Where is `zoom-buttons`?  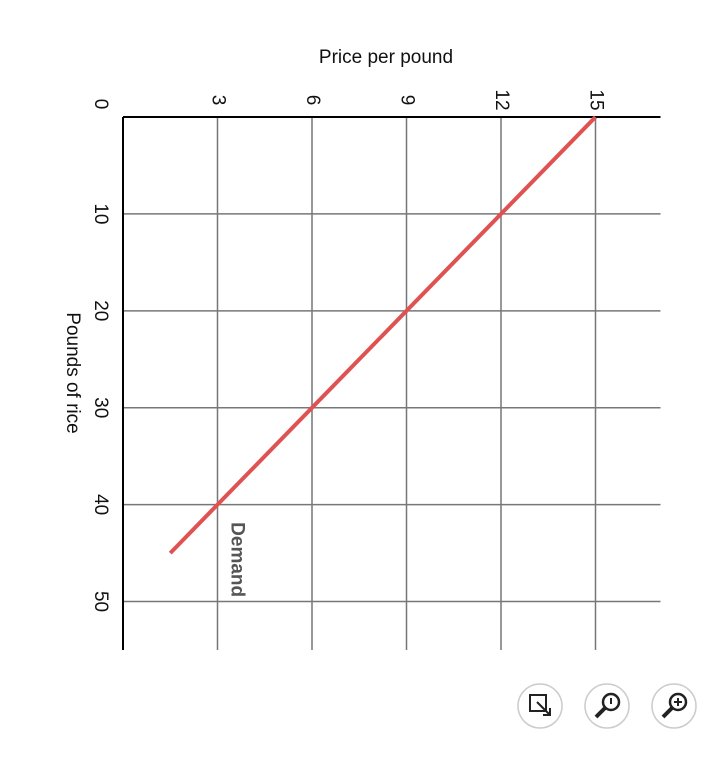
zoom-buttons is located at coordinates (607, 706).